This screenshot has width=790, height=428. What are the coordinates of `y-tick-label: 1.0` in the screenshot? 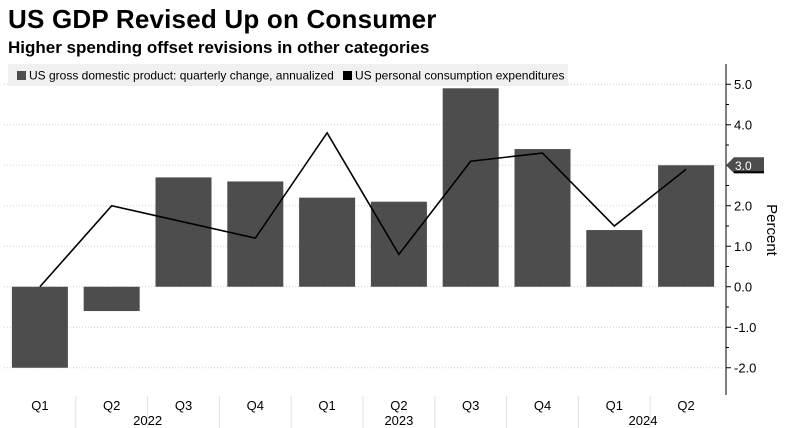 It's located at (743, 246).